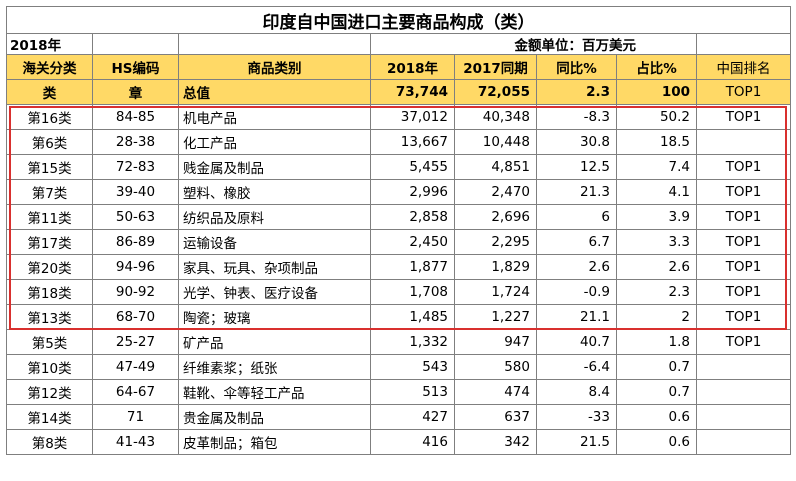  What do you see at coordinates (656, 267) in the screenshot?
I see `table-cell: 2.6` at bounding box center [656, 267].